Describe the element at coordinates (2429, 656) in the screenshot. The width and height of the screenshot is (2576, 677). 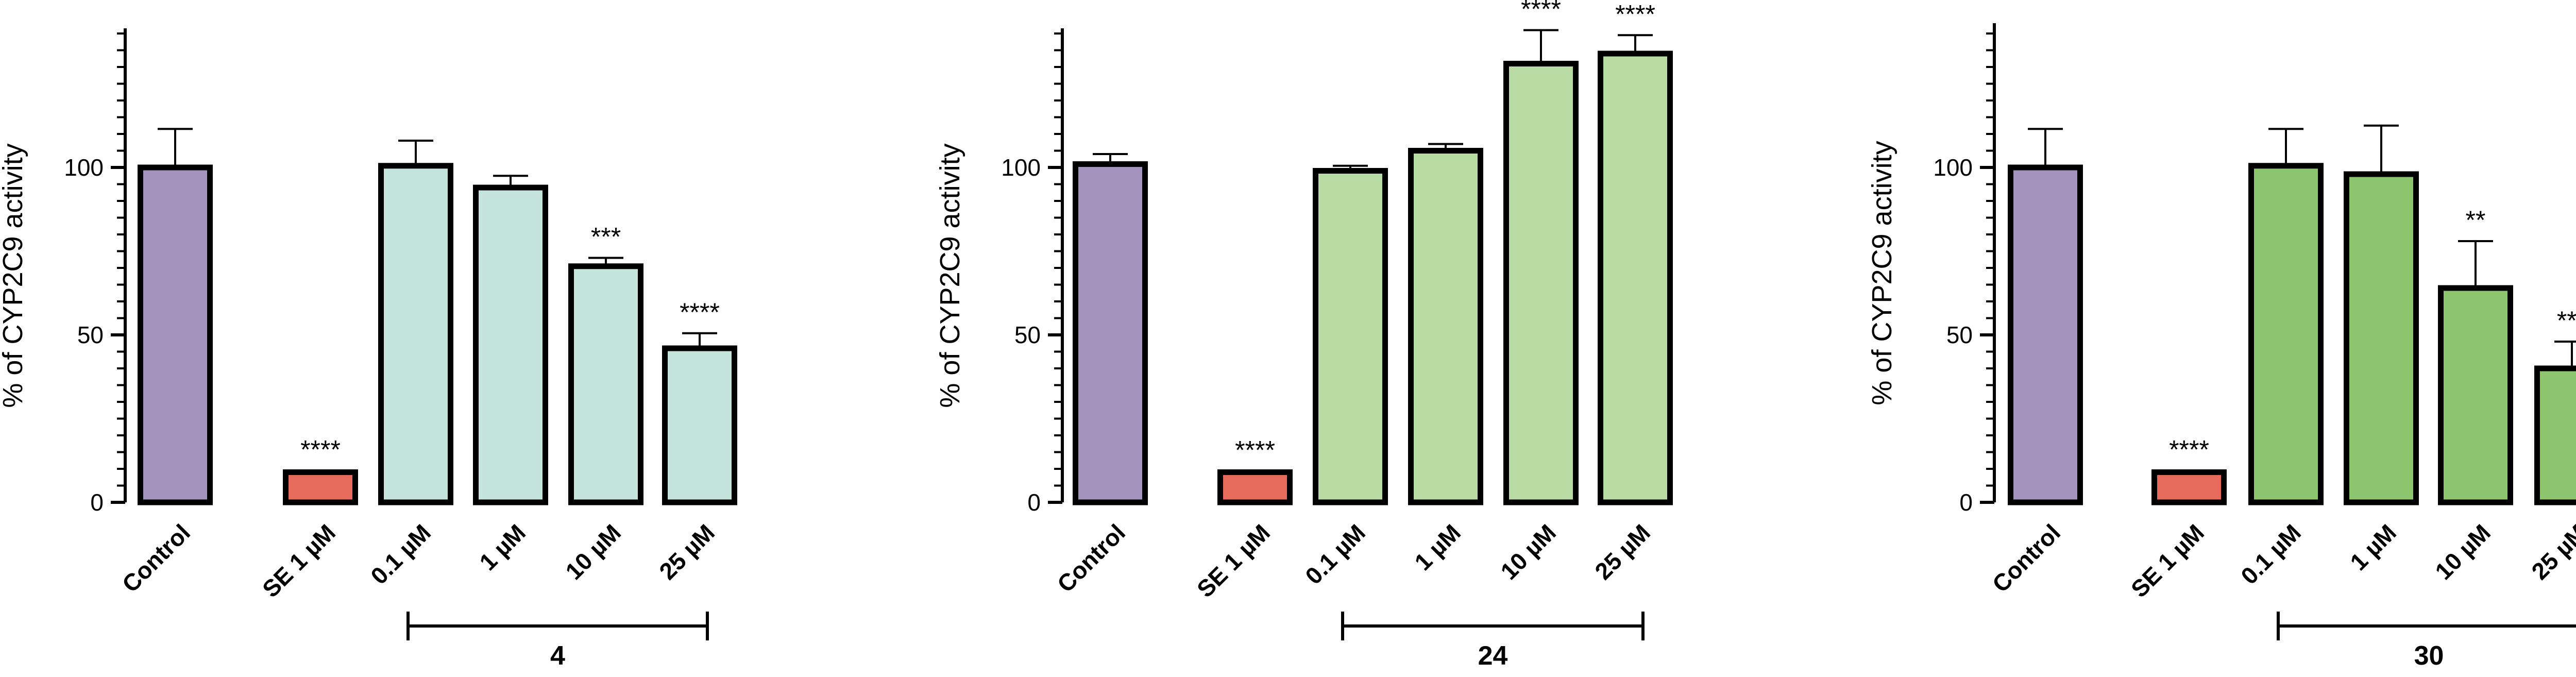
I see `group-label: 30` at that location.